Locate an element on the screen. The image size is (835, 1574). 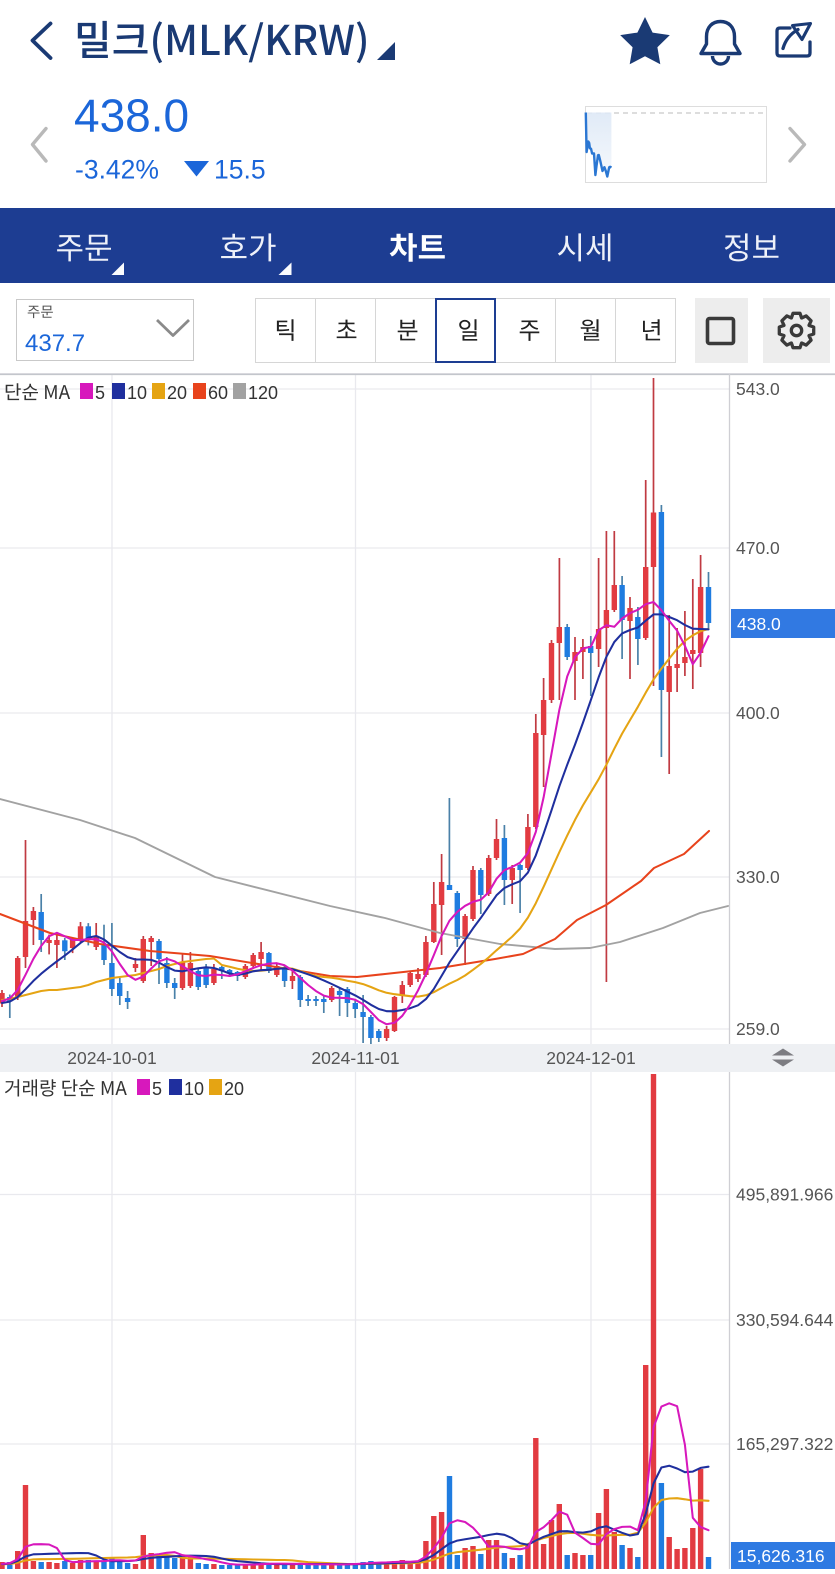
svg-text: 60 is located at coordinates (218, 393).